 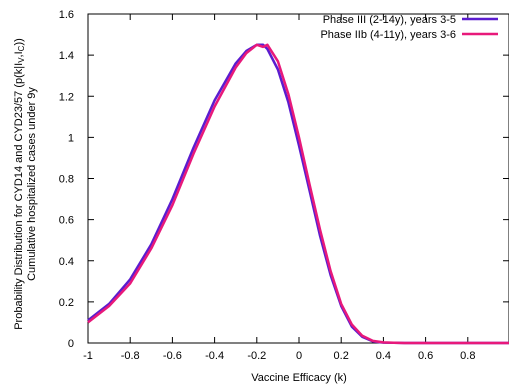 I want to click on x-tick-label: -0.6, so click(x=172, y=356).